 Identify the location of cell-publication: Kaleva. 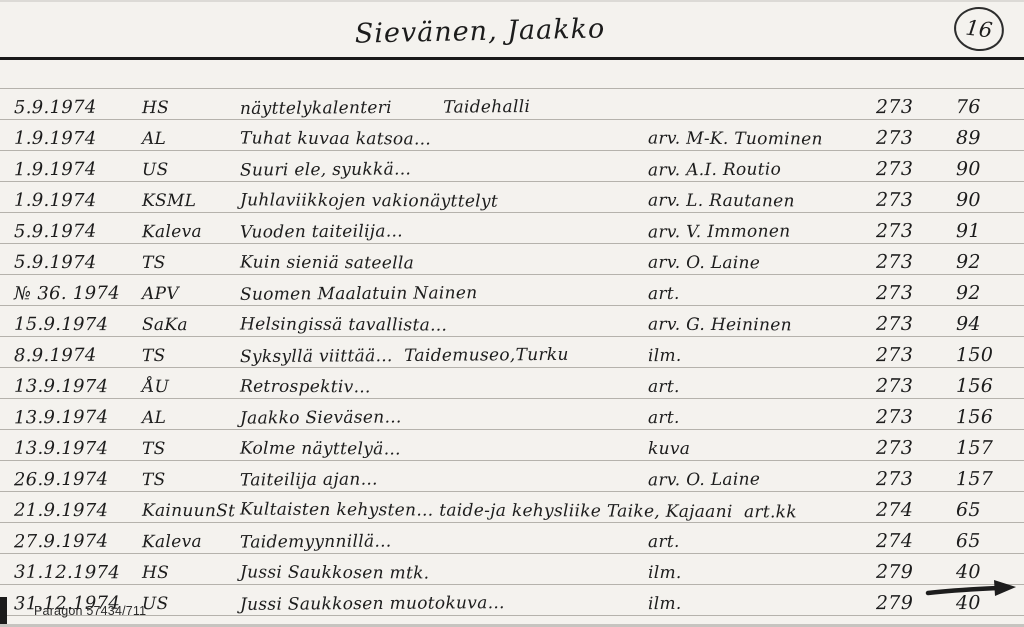
(171, 232).